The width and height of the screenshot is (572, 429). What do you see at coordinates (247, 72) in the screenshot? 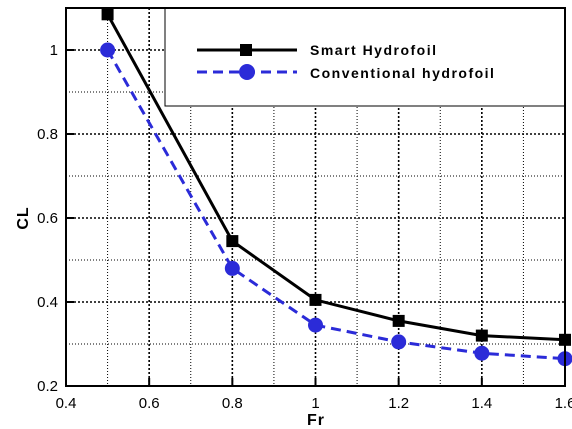
I see `legend-marker-conventional` at bounding box center [247, 72].